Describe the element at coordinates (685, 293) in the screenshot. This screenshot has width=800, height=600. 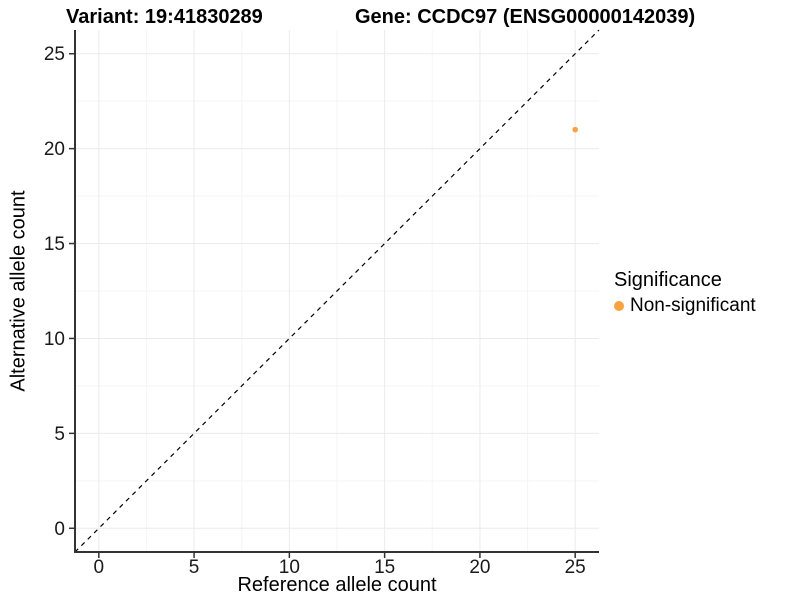
I see `legend: Significance Non-significant` at that location.